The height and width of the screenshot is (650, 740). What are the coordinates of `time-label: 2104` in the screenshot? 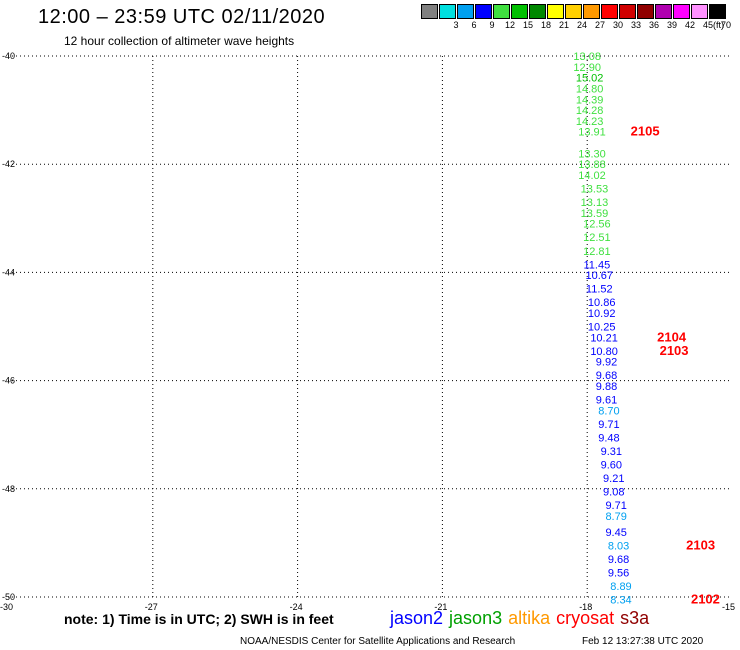 It's located at (672, 336).